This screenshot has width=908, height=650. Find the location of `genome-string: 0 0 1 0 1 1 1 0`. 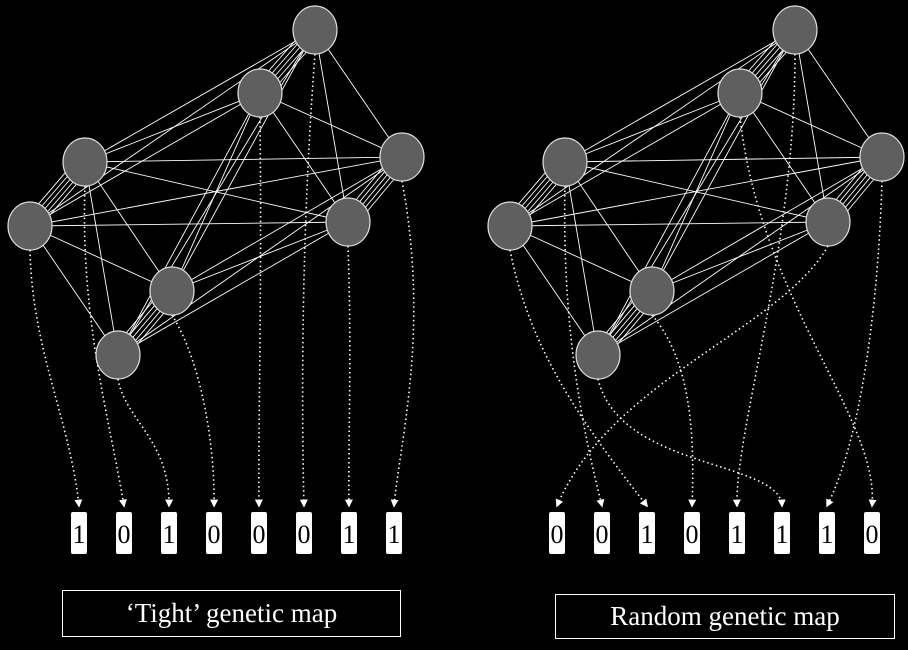

genome-string: 0 0 1 0 1 1 1 0 is located at coordinates (714, 533).